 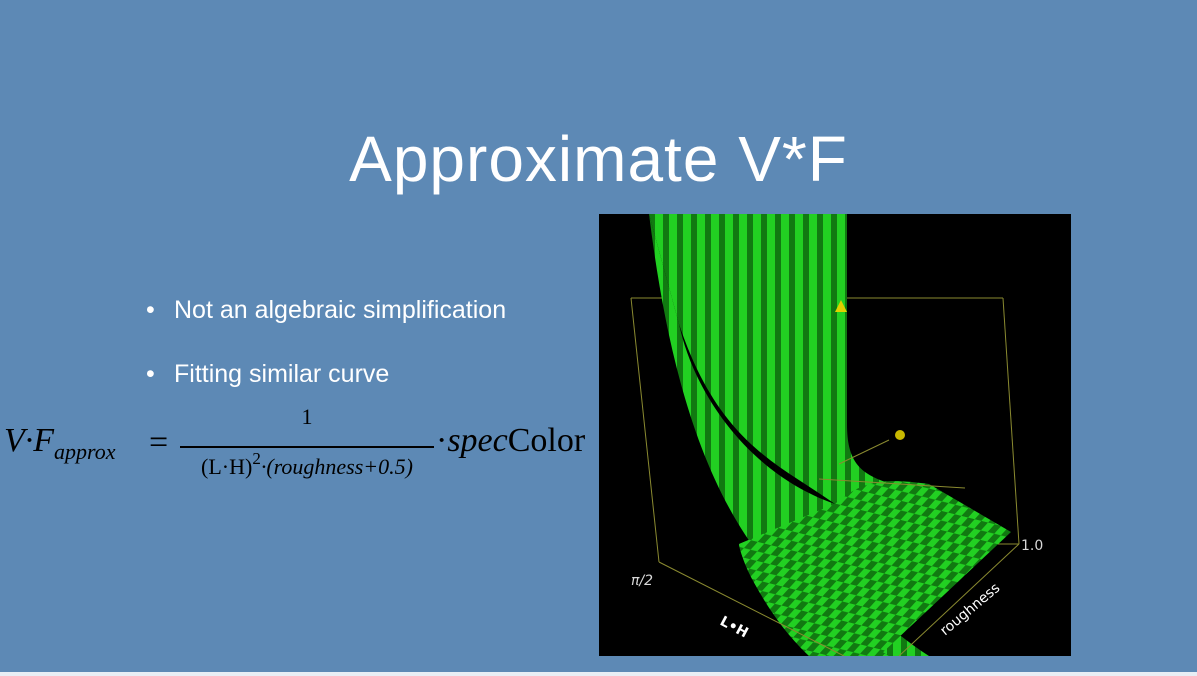 I want to click on formula-lhs-sub: approx, so click(x=85, y=451).